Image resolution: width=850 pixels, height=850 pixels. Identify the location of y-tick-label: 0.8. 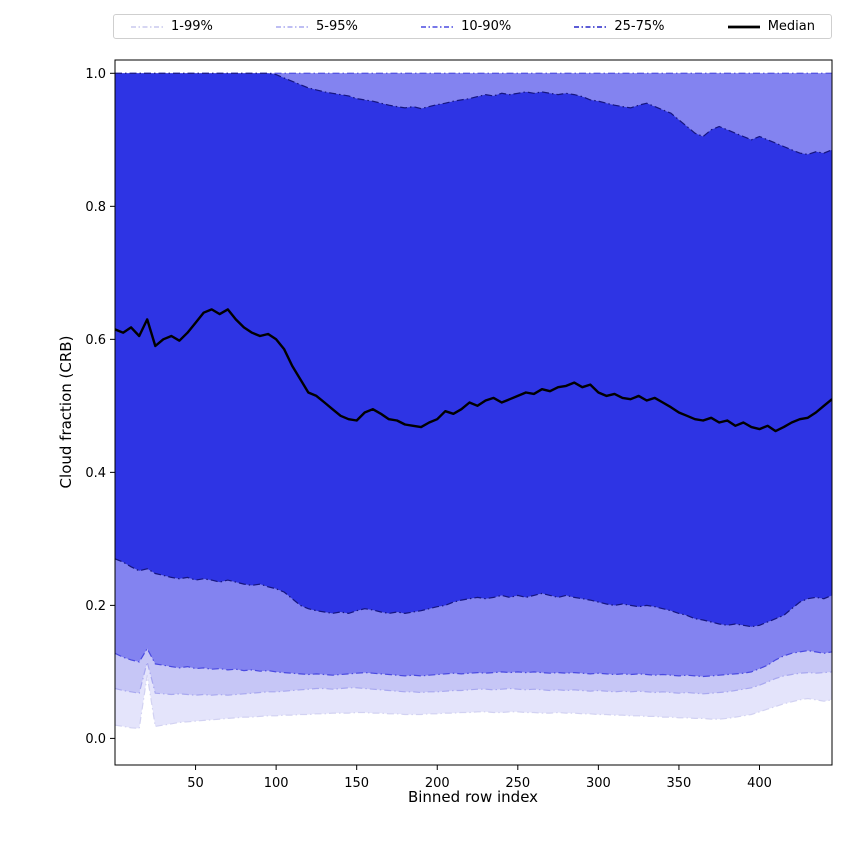
(95, 207).